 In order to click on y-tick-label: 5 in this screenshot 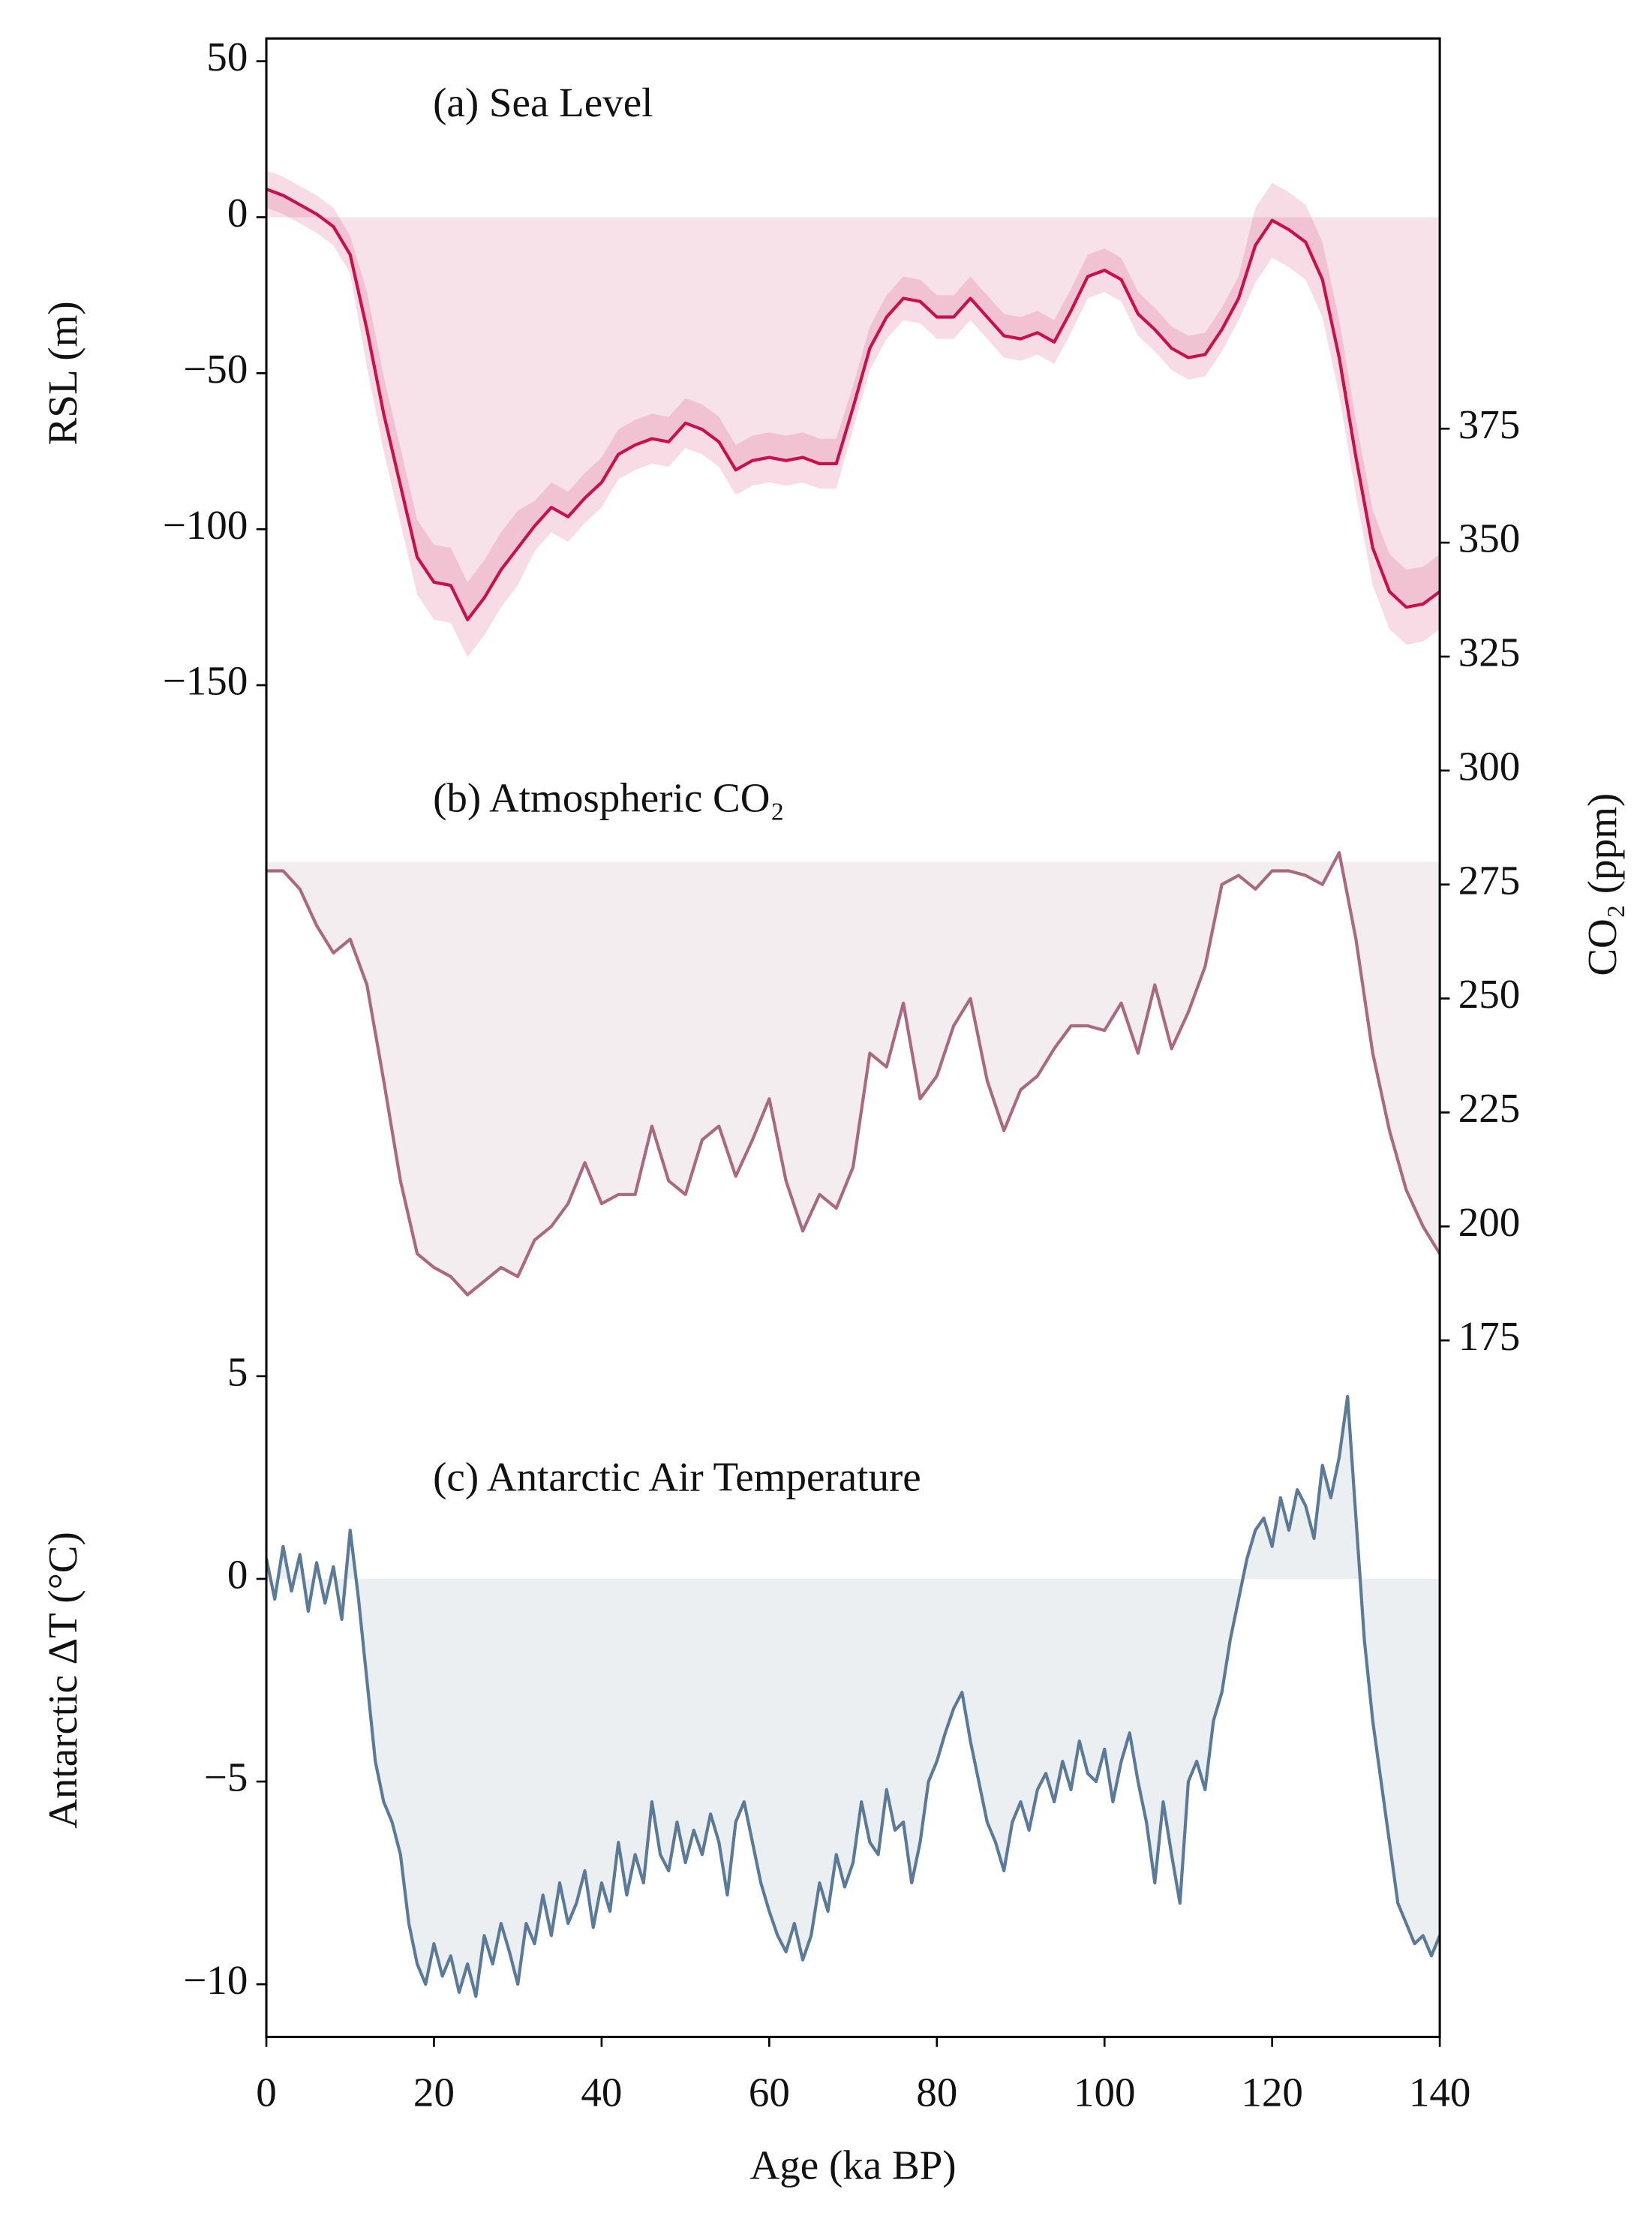, I will do `click(237, 1372)`.